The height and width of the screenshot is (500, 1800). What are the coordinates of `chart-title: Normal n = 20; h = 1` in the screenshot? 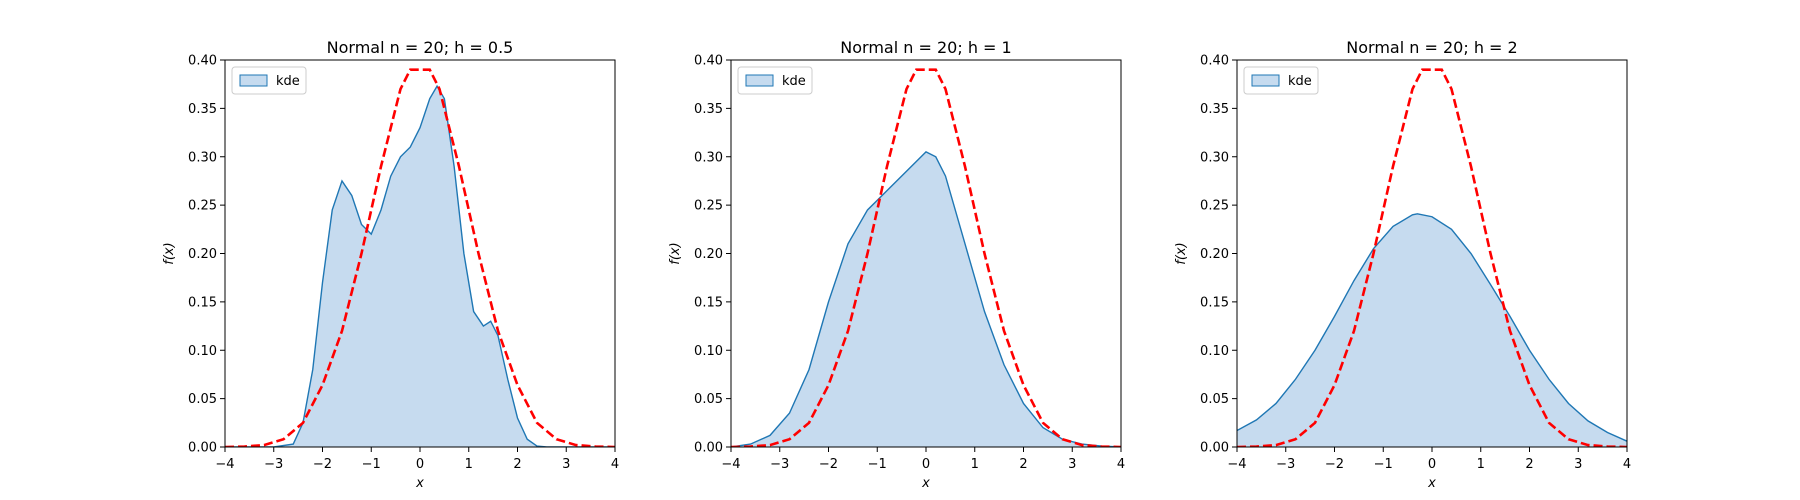 It's located at (925, 47).